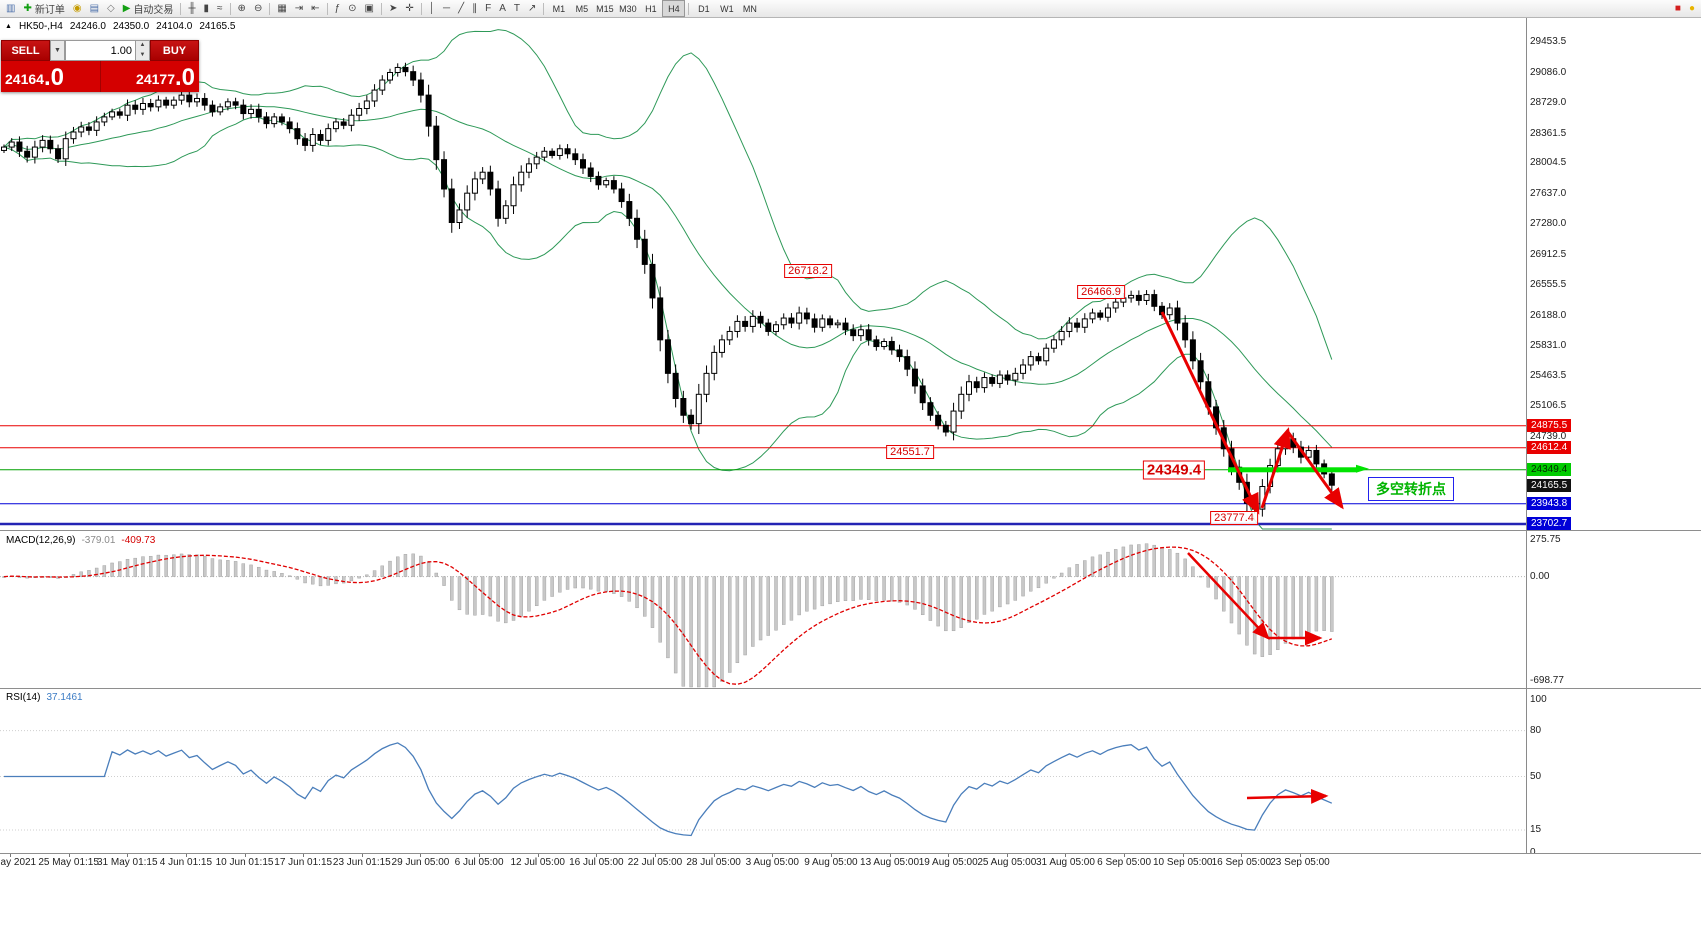 This screenshot has height=944, width=1701. Describe the element at coordinates (10, 8) in the screenshot. I see `new-chart-button: ▥` at that location.